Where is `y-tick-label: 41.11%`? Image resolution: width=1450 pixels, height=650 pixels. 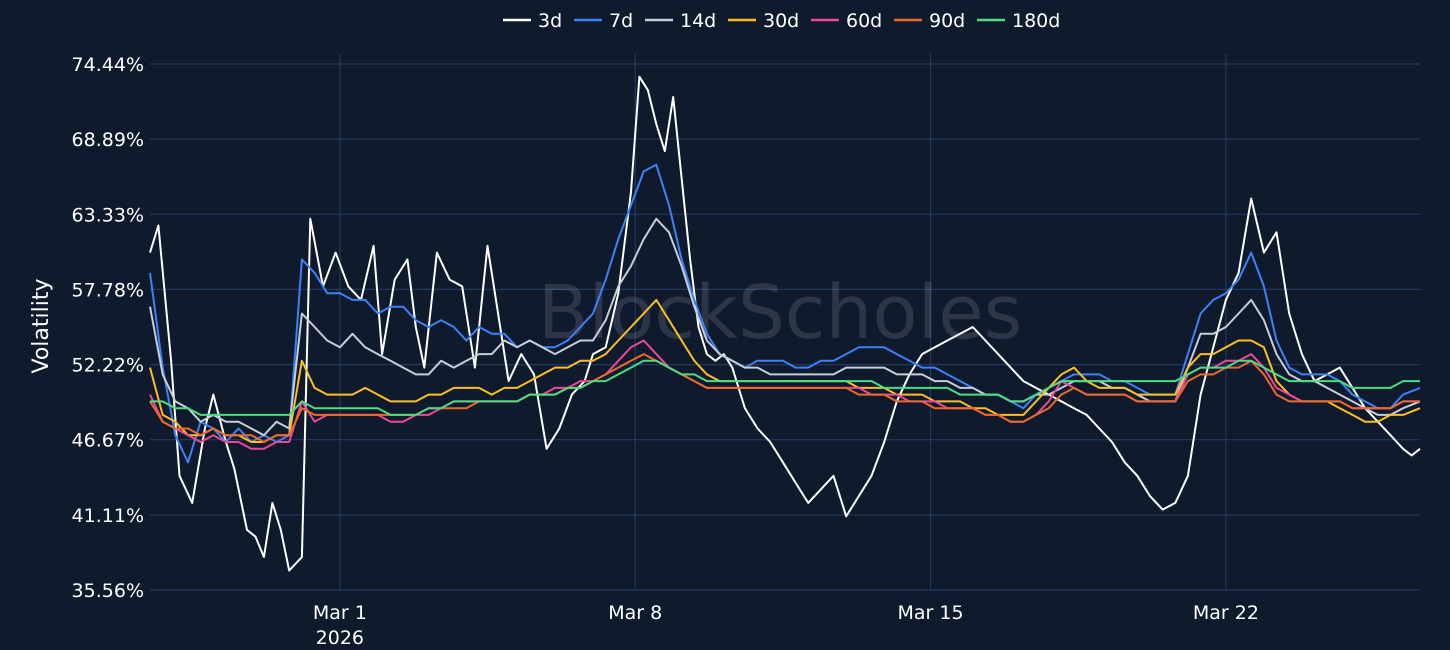 y-tick-label: 41.11% is located at coordinates (108, 516).